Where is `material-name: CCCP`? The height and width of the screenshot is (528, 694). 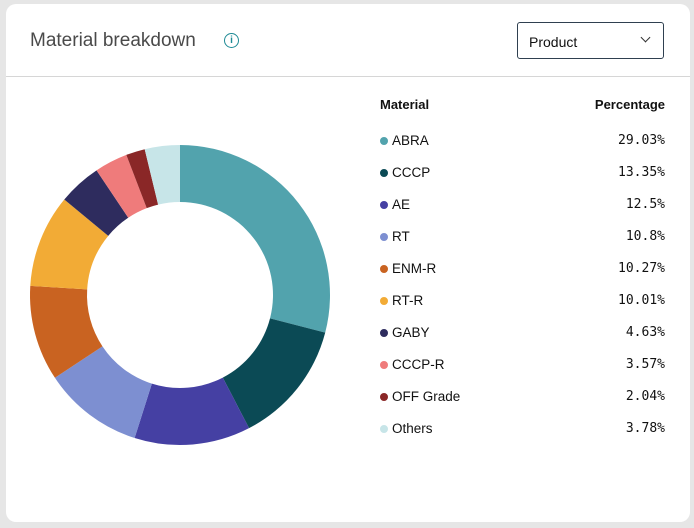 material-name: CCCP is located at coordinates (411, 172).